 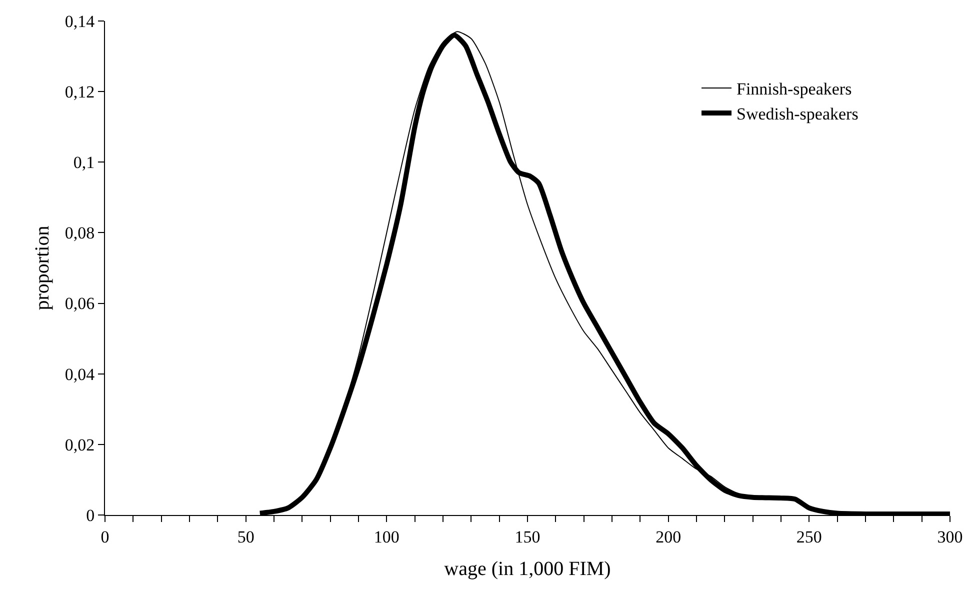 What do you see at coordinates (80, 21) in the screenshot?
I see `y-tick-label: 0,14` at bounding box center [80, 21].